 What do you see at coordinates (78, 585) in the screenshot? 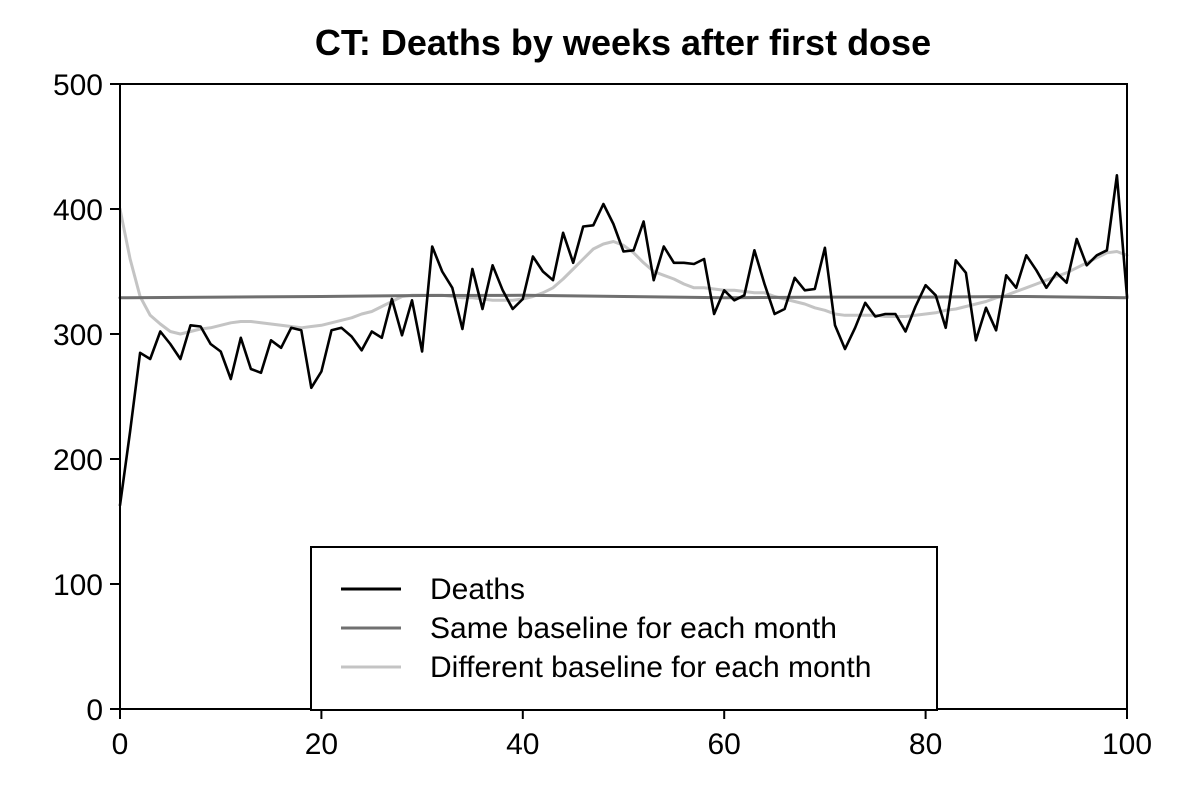
I see `y-tick-label: 100` at bounding box center [78, 585].